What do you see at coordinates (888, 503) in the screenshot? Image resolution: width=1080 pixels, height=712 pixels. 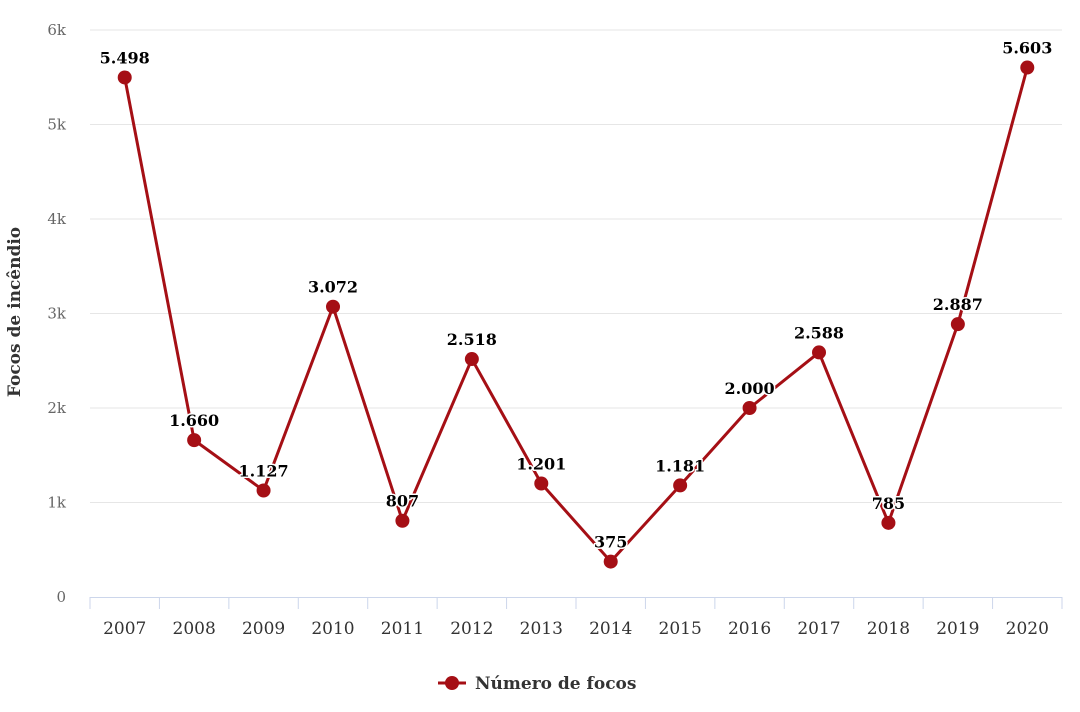 I see `data-label: 785` at bounding box center [888, 503].